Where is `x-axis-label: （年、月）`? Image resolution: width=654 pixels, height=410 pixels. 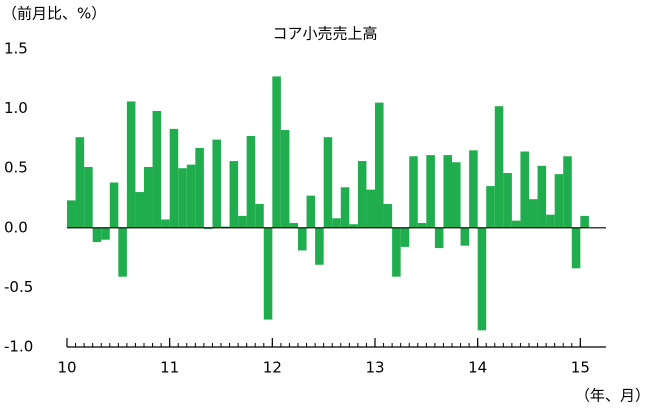 x-axis-label: （年、月） is located at coordinates (612, 396).